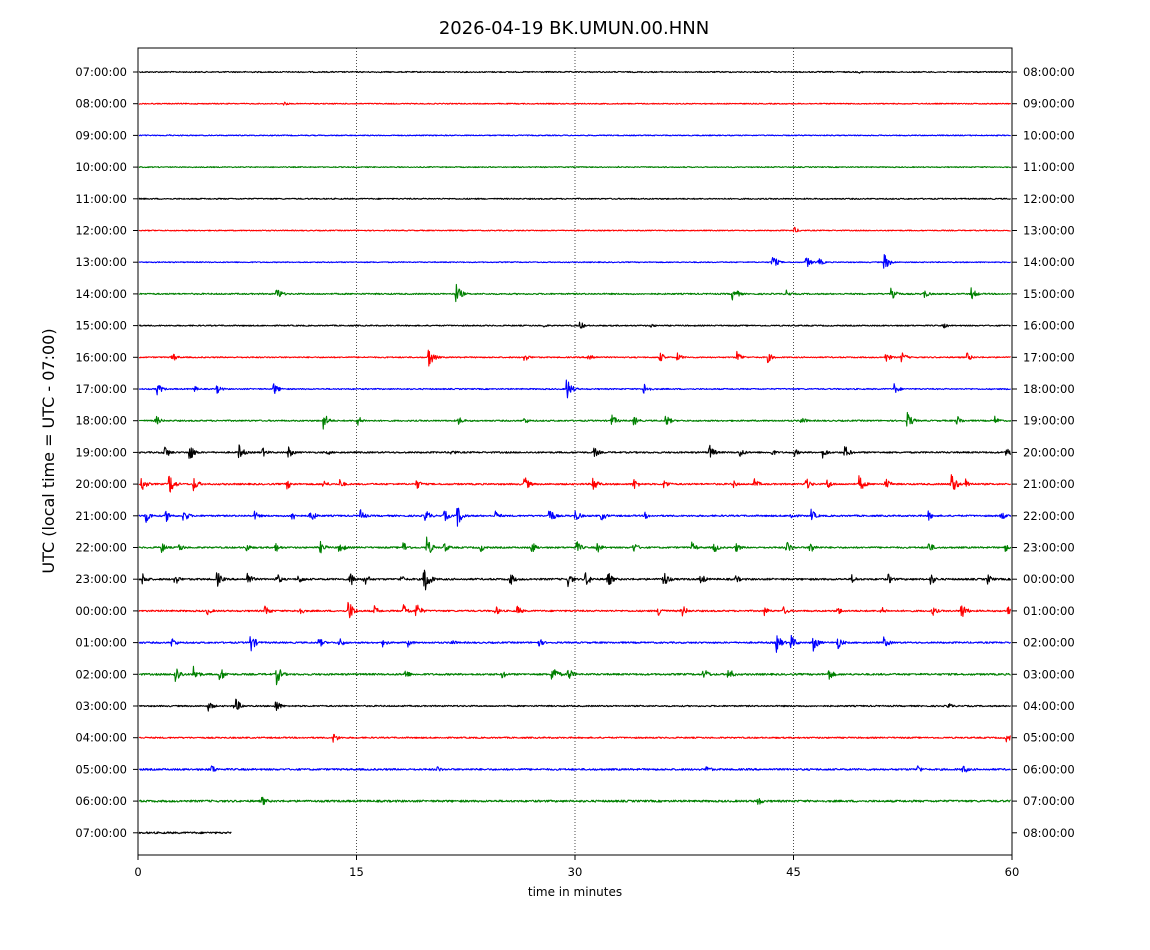 This screenshot has width=1150, height=950. Describe the element at coordinates (1049, 643) in the screenshot. I see `right-time-label: 02:00:00` at that location.